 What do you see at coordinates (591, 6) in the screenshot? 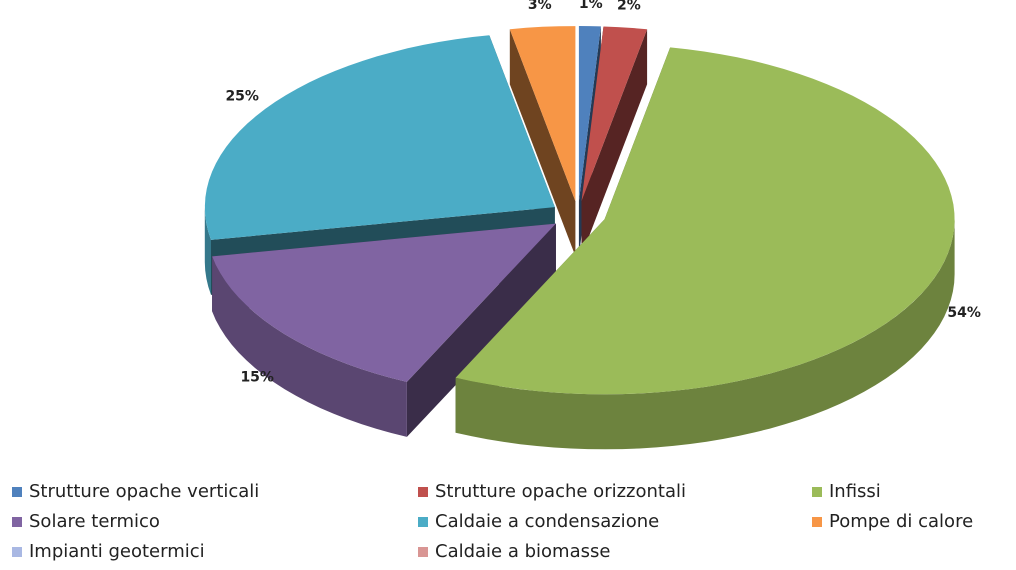
I see `data-label: 1%` at bounding box center [591, 6].